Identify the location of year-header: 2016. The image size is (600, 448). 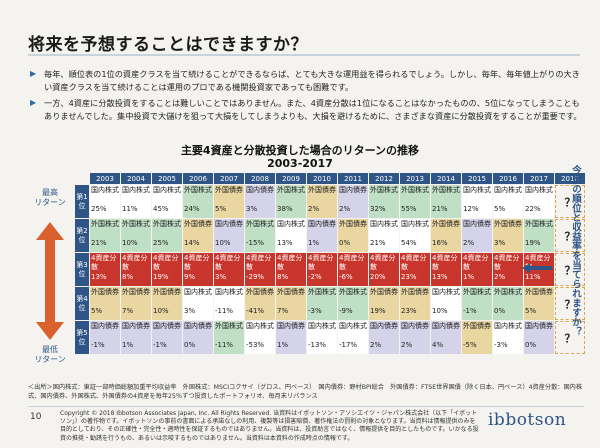
(508, 178).